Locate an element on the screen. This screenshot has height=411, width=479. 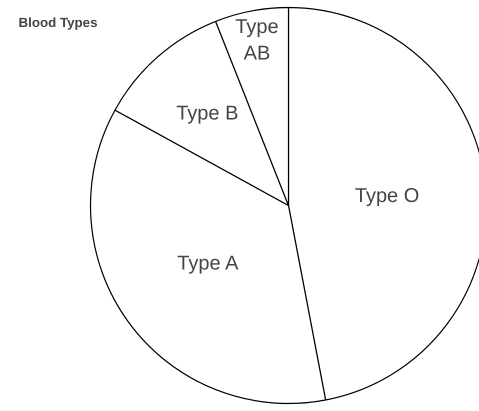
slice-label: Type B is located at coordinates (207, 113).